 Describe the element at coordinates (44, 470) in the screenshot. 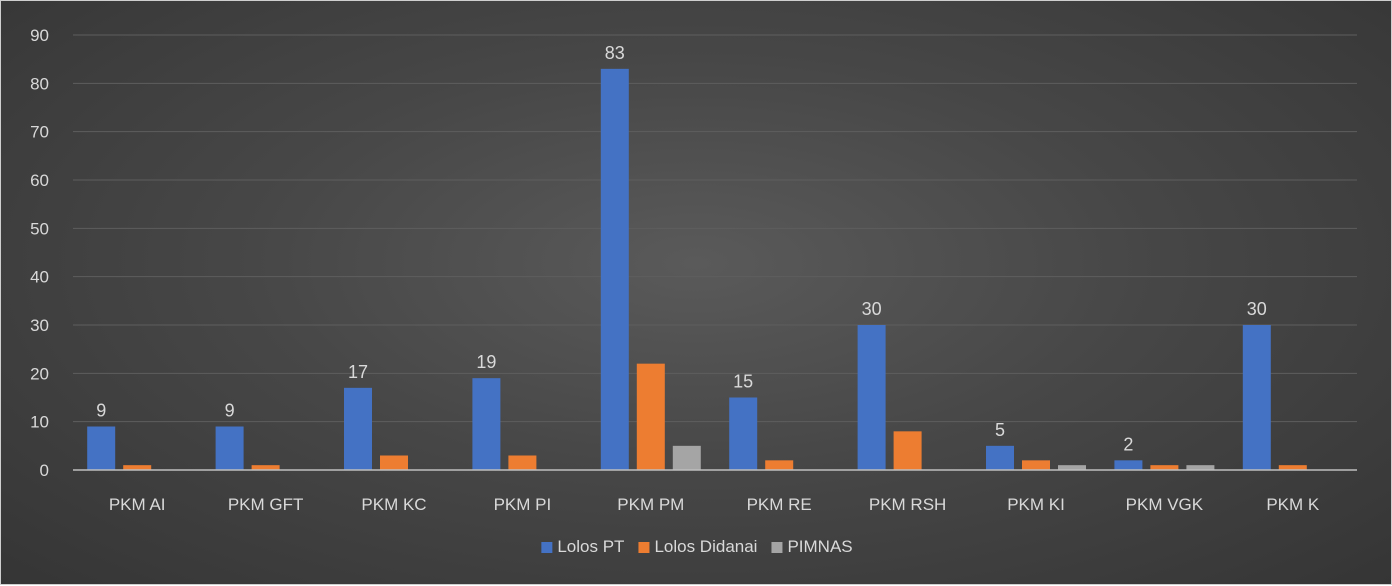

I see `y-tick-label: 0` at that location.